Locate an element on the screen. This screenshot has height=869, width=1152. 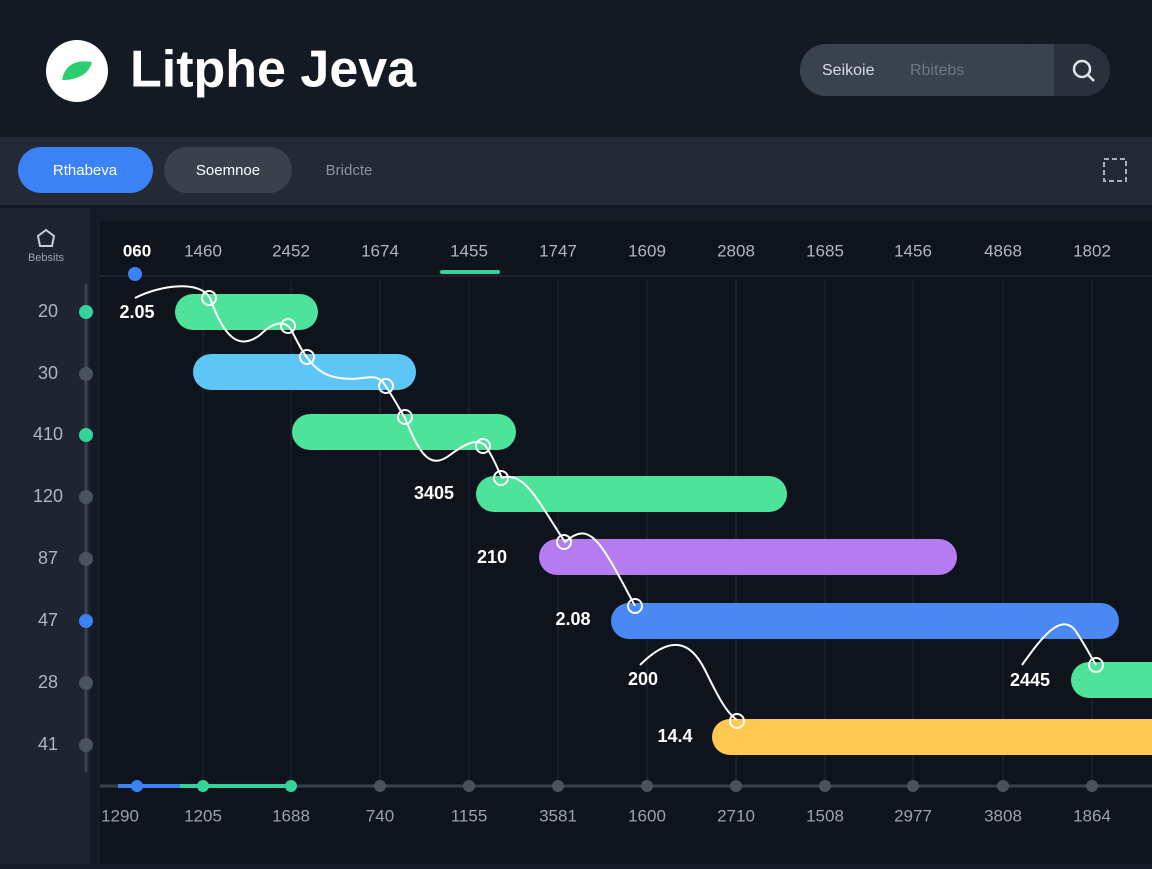
sidebar-label: Bebsits is located at coordinates (46, 258).